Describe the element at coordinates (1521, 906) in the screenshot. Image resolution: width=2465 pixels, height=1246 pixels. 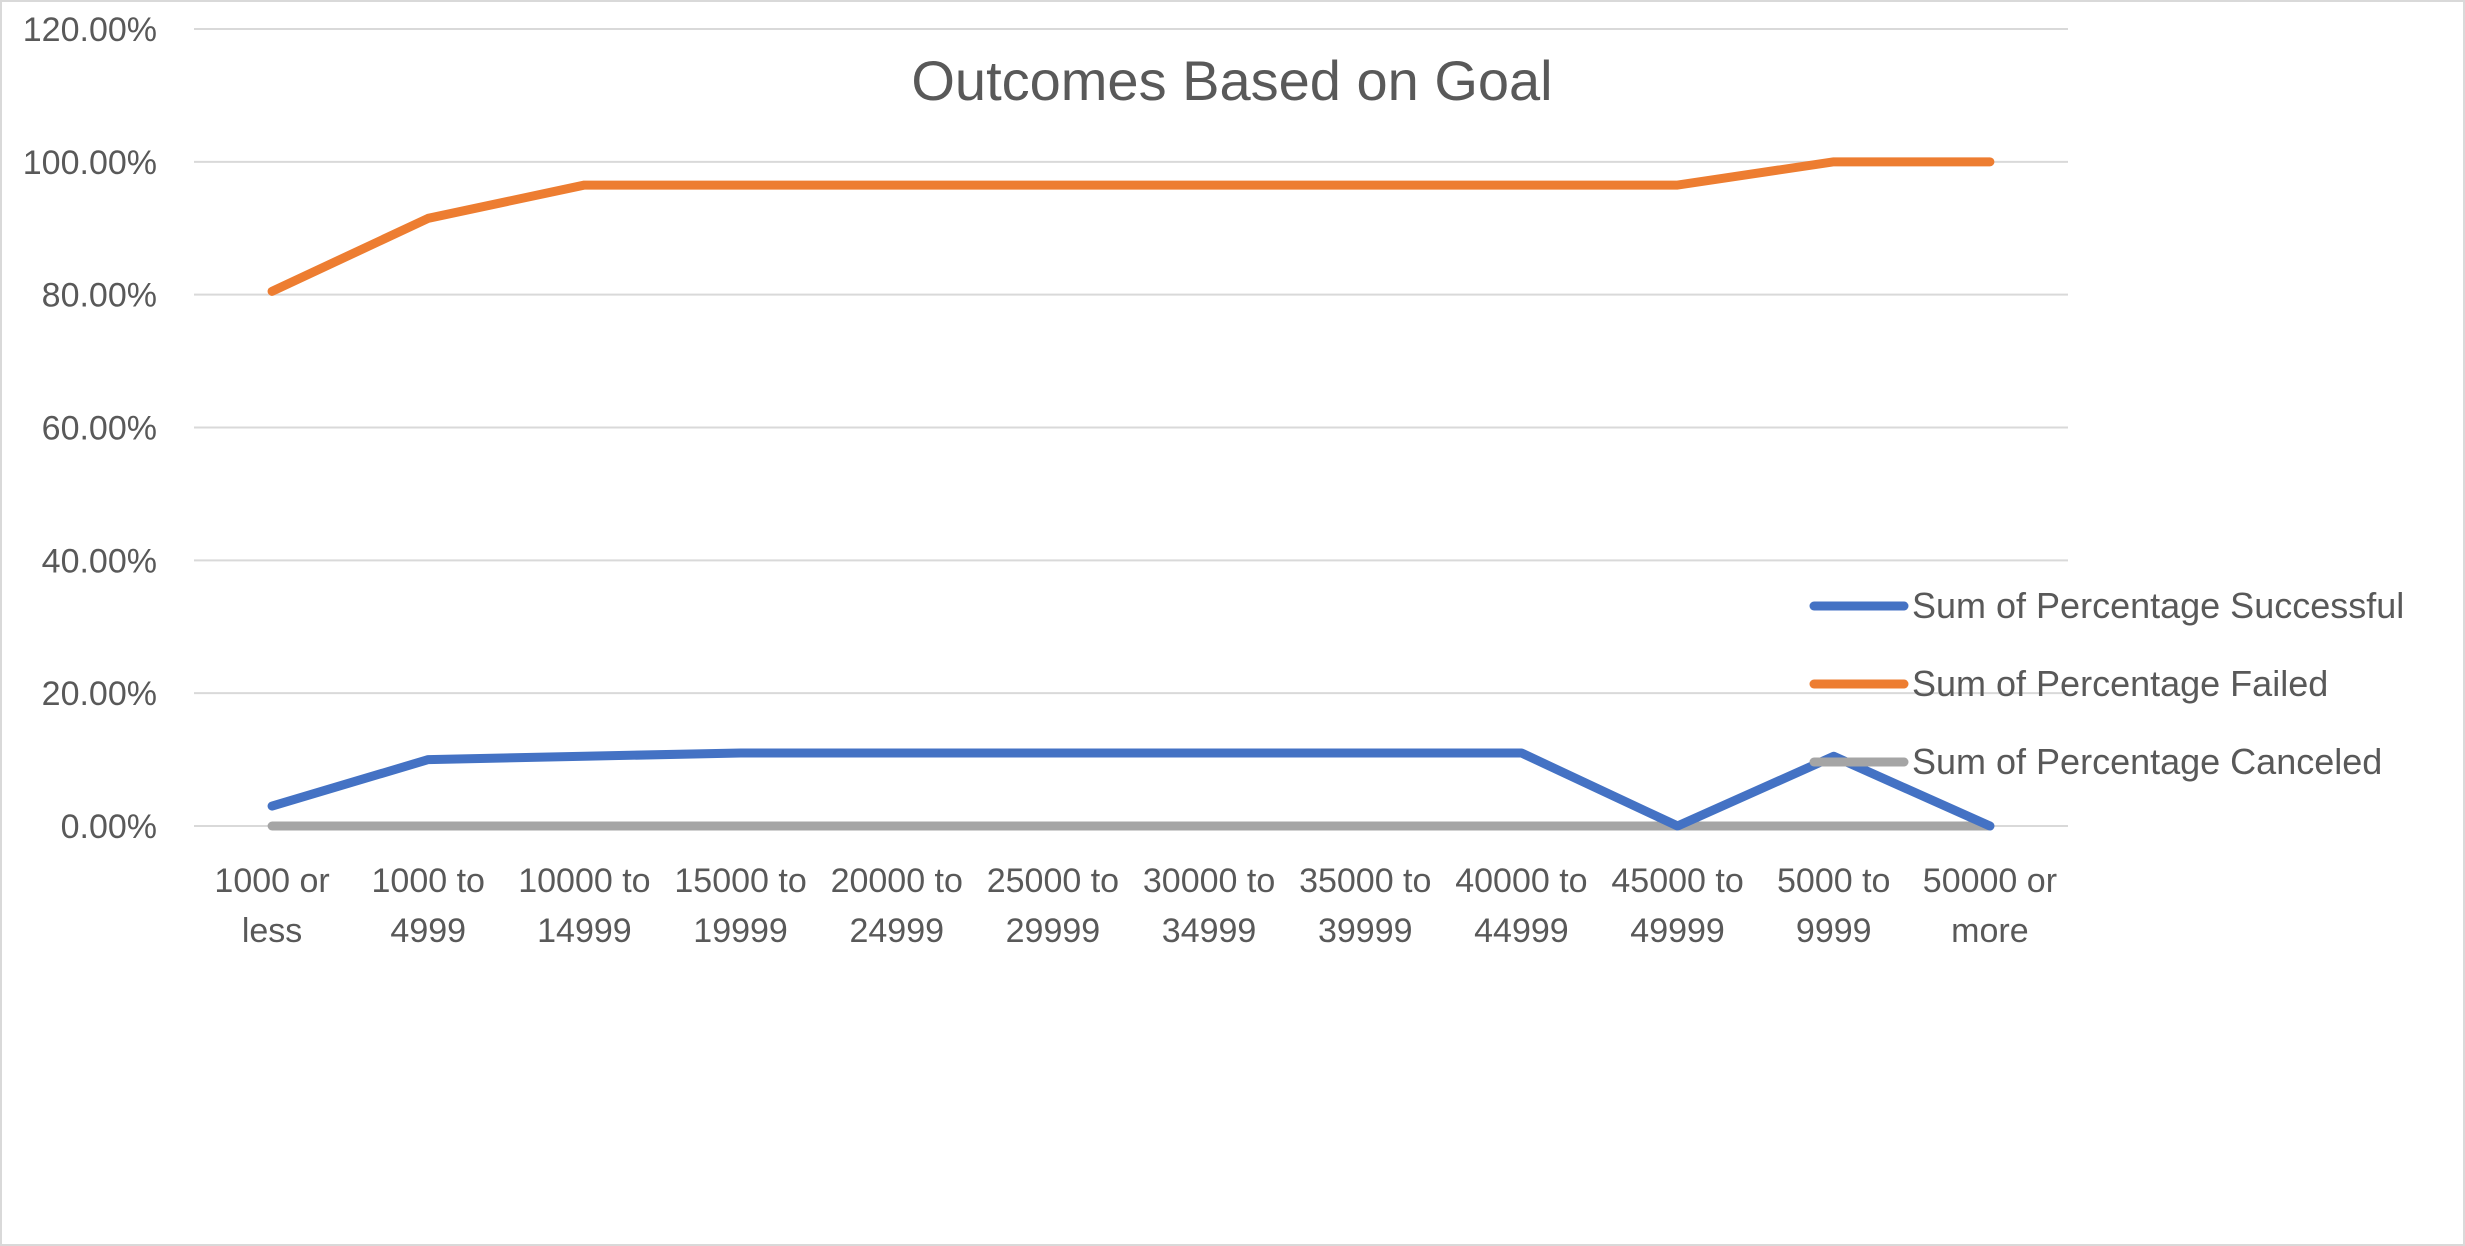
I see `x-tick-label: 40000 to 44999` at that location.